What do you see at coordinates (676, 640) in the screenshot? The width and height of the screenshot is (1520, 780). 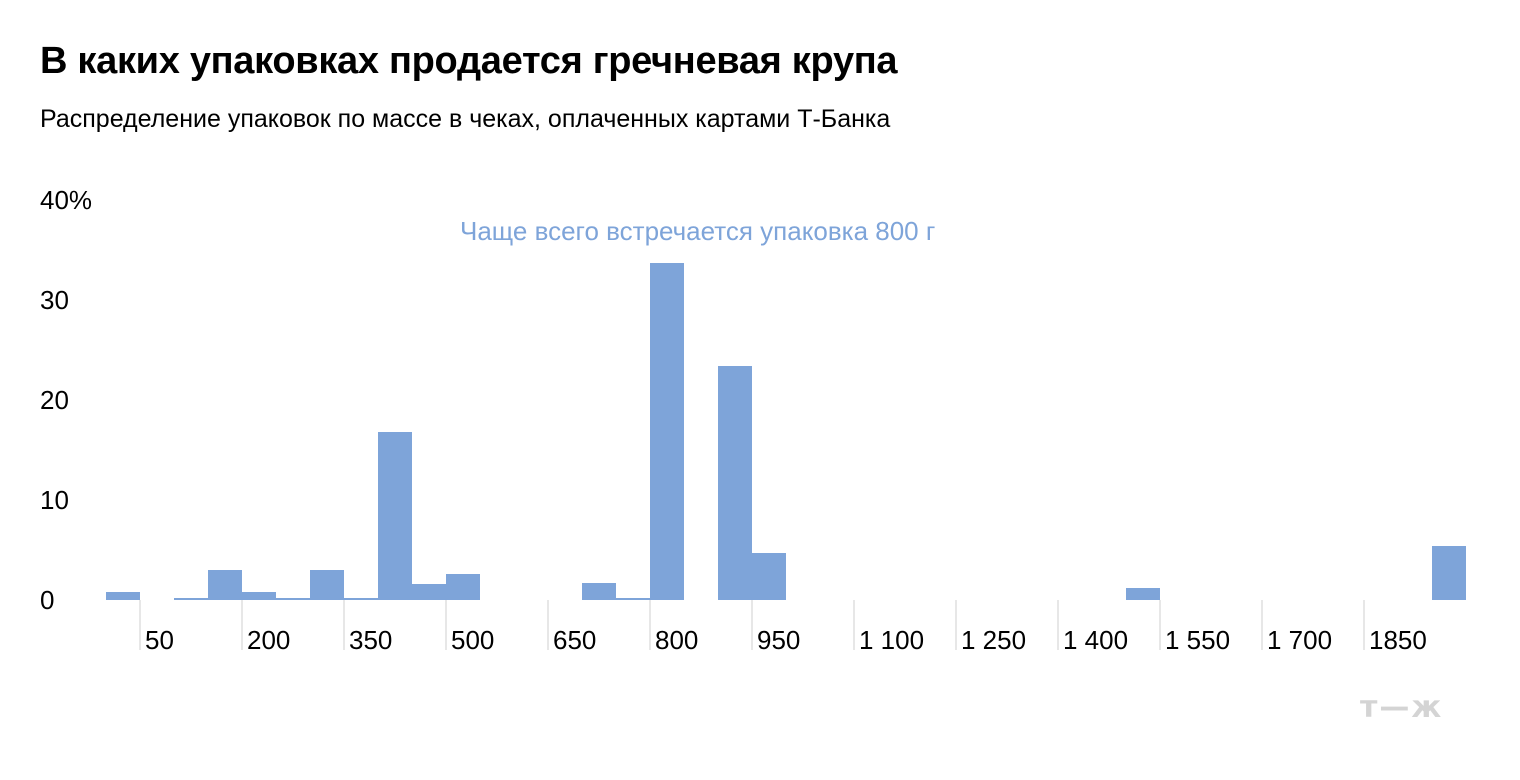 I see `x-tick-label: 800` at bounding box center [676, 640].